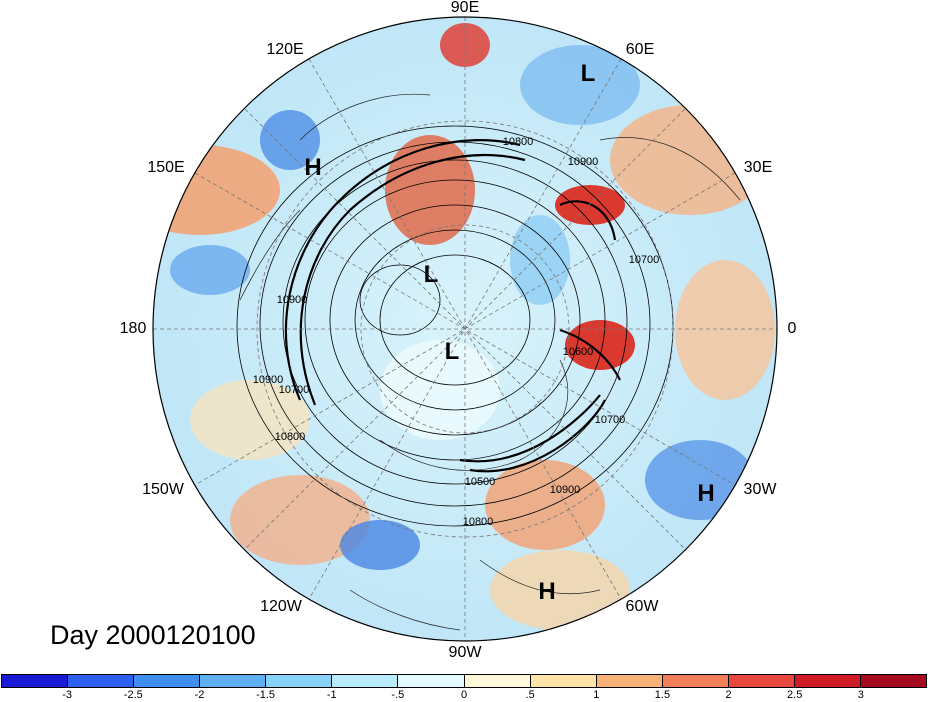  What do you see at coordinates (133, 328) in the screenshot?
I see `lon-label-180: 180` at bounding box center [133, 328].